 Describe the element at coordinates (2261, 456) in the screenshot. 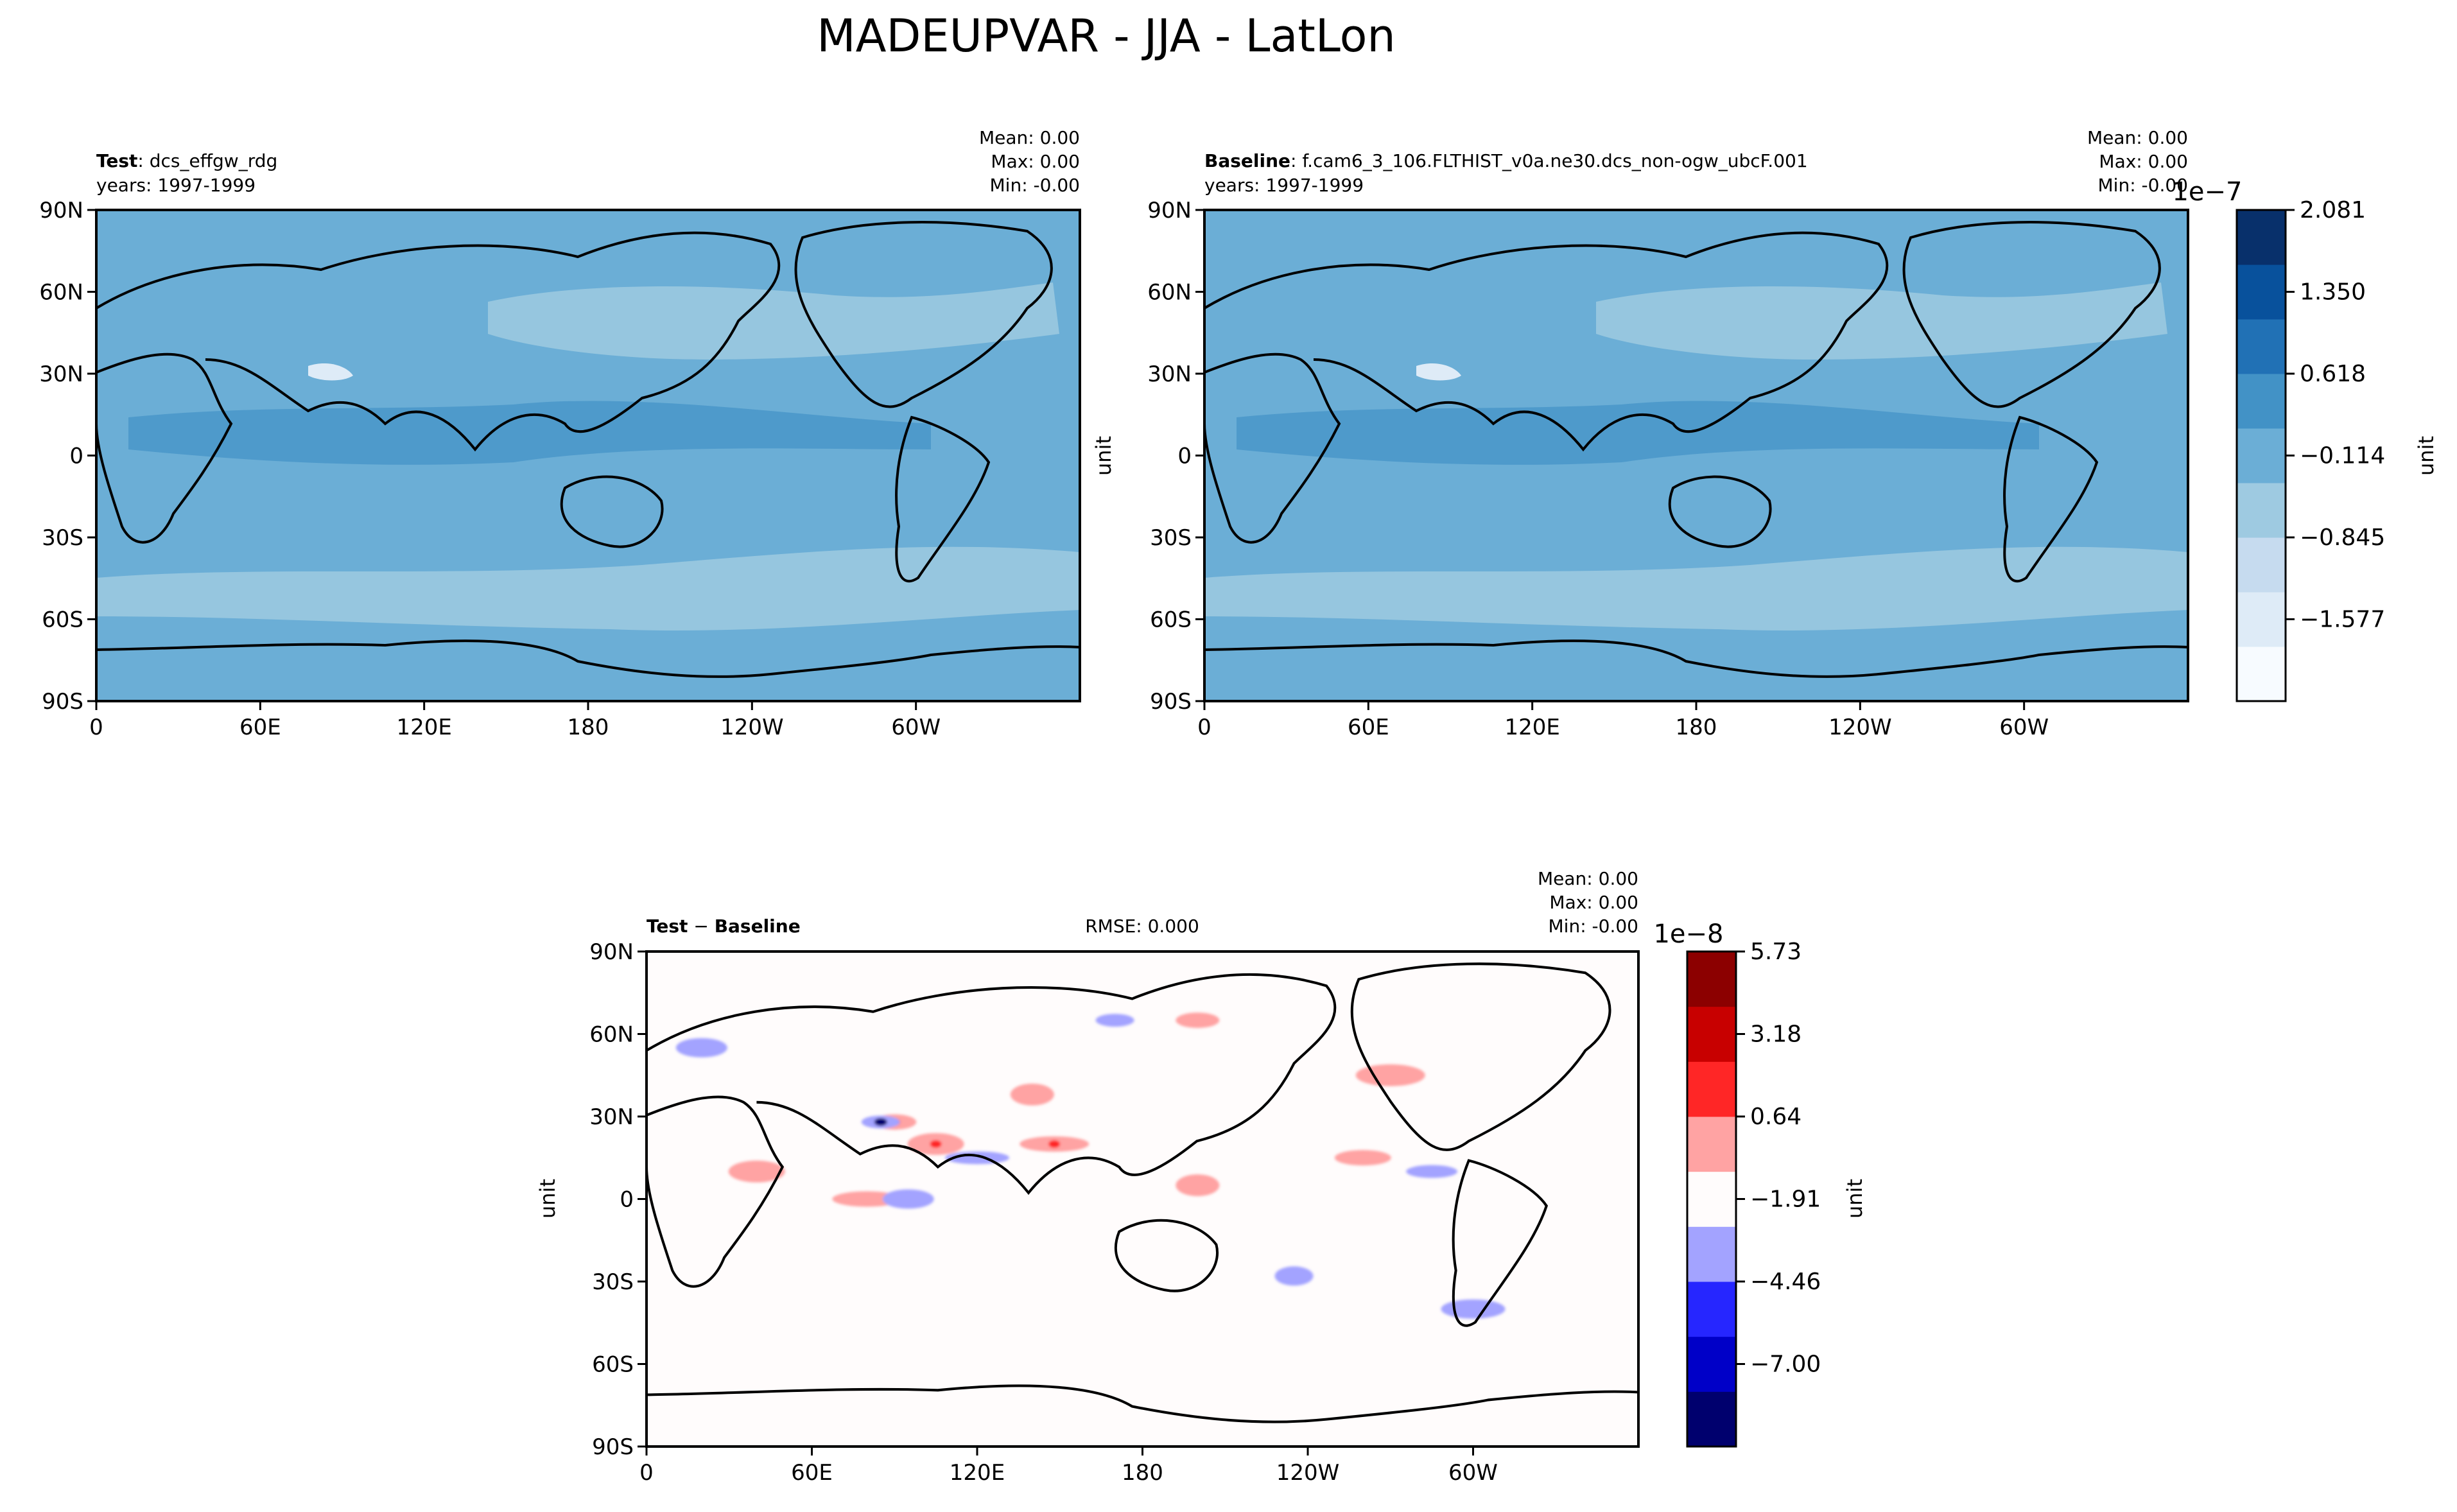

I see `main-colorbar-boxes` at that location.